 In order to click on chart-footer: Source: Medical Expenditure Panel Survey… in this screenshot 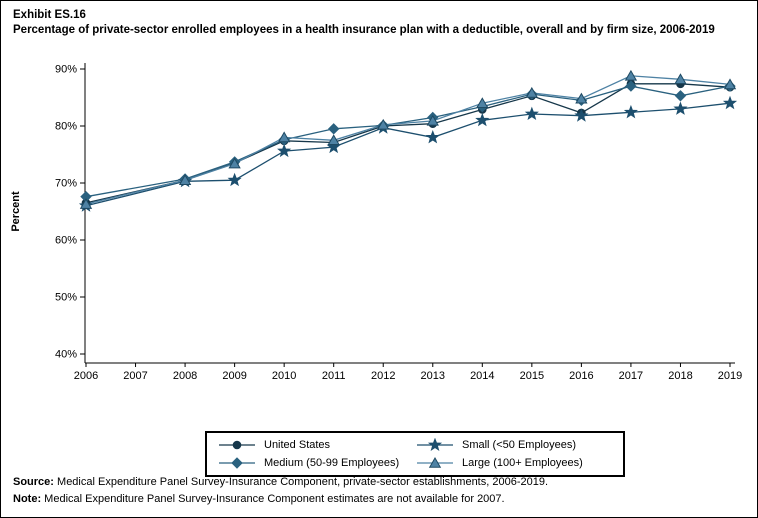, I will do `click(378, 490)`.